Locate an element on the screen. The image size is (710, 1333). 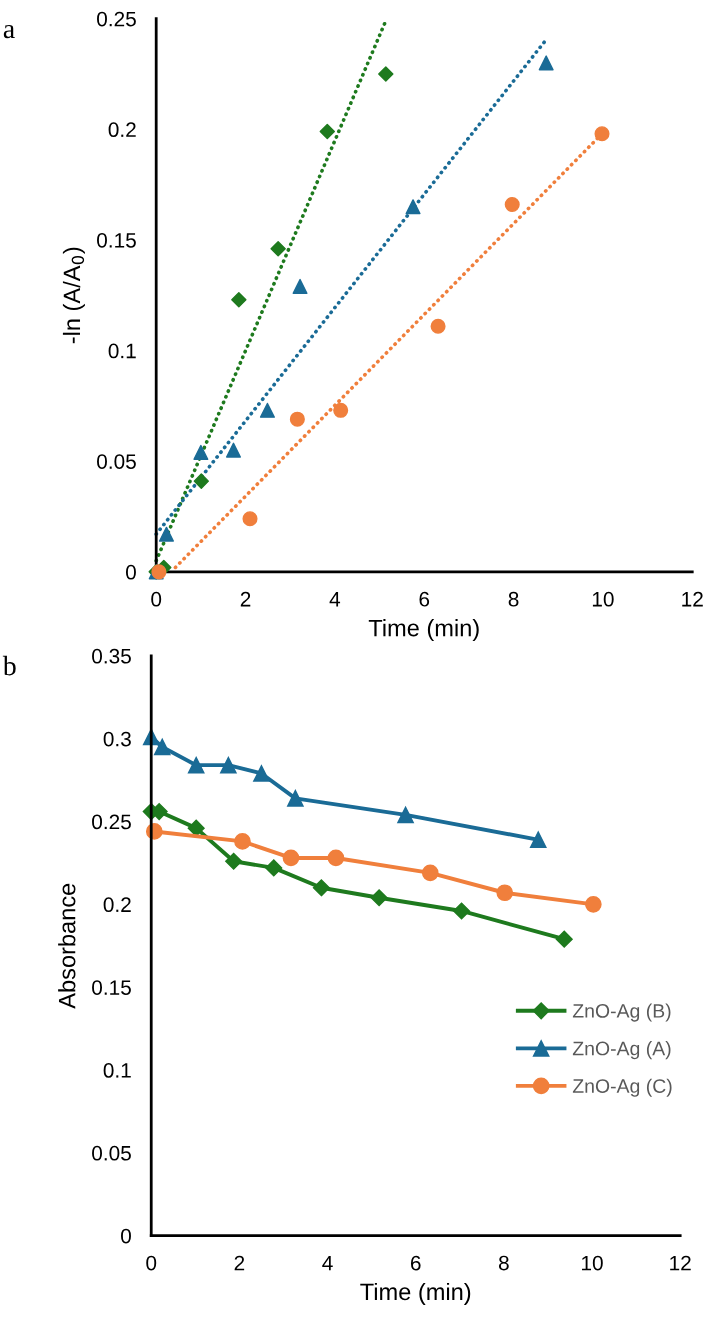
y-tick-label: 0.35 is located at coordinates (111, 656).